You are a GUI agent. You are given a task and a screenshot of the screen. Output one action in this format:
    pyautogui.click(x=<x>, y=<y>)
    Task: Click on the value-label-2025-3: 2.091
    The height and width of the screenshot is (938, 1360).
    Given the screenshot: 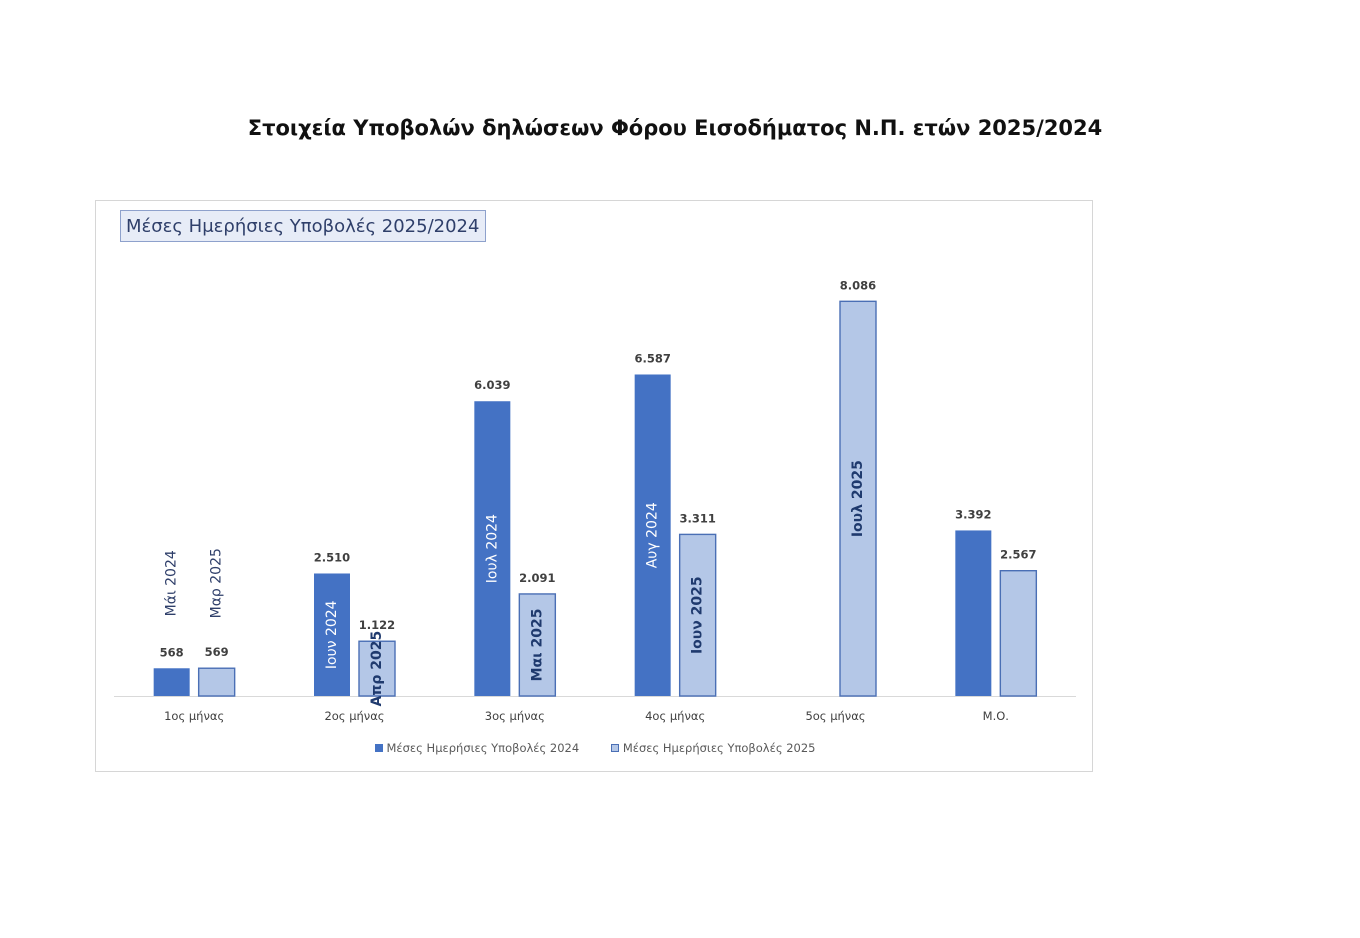 What is the action you would take?
    pyautogui.click(x=537, y=578)
    